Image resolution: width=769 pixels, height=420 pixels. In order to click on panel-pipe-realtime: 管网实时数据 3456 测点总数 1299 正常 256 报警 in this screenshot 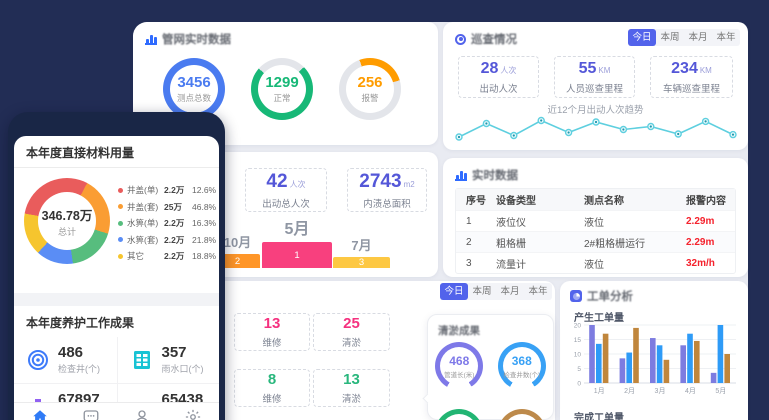, I will do `click(285, 83)`.